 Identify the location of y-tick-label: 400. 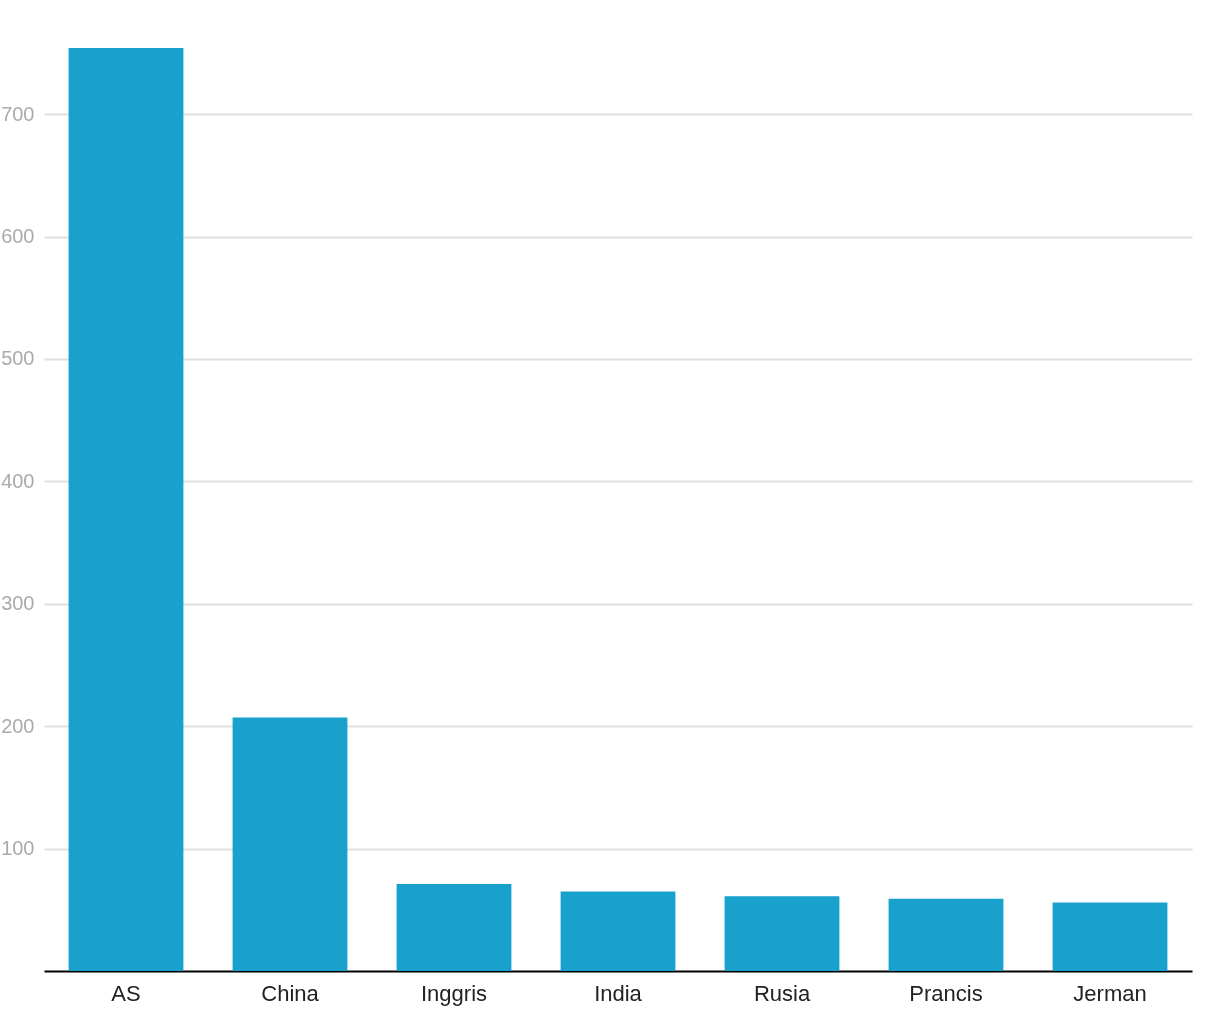
(18, 480).